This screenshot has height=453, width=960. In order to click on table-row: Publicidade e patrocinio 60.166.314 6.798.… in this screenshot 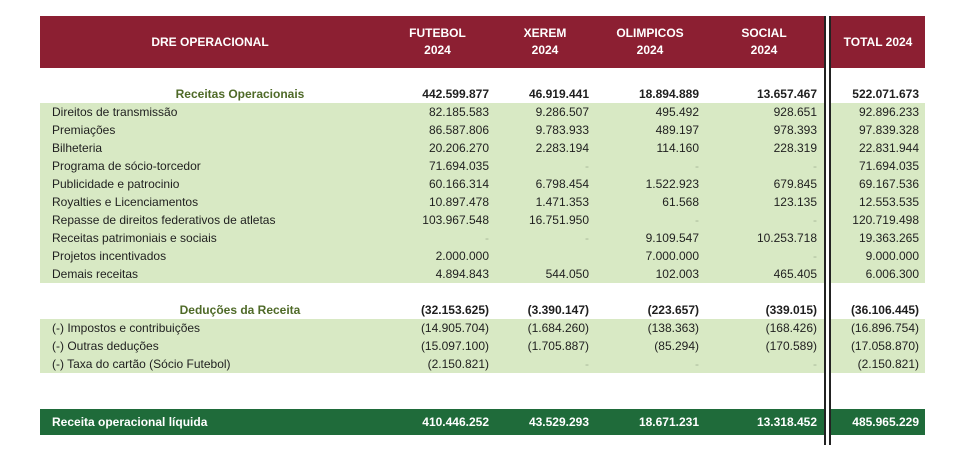, I will do `click(482, 184)`.